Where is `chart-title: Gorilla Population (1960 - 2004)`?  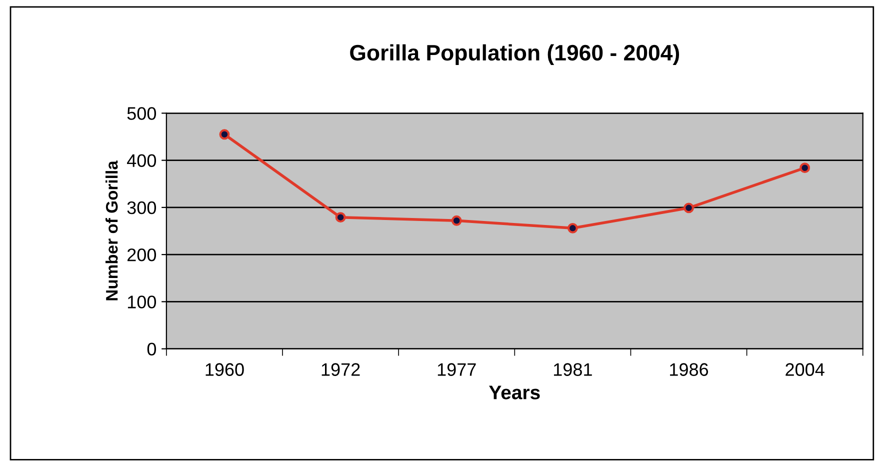 chart-title: Gorilla Population (1960 - 2004) is located at coordinates (515, 55).